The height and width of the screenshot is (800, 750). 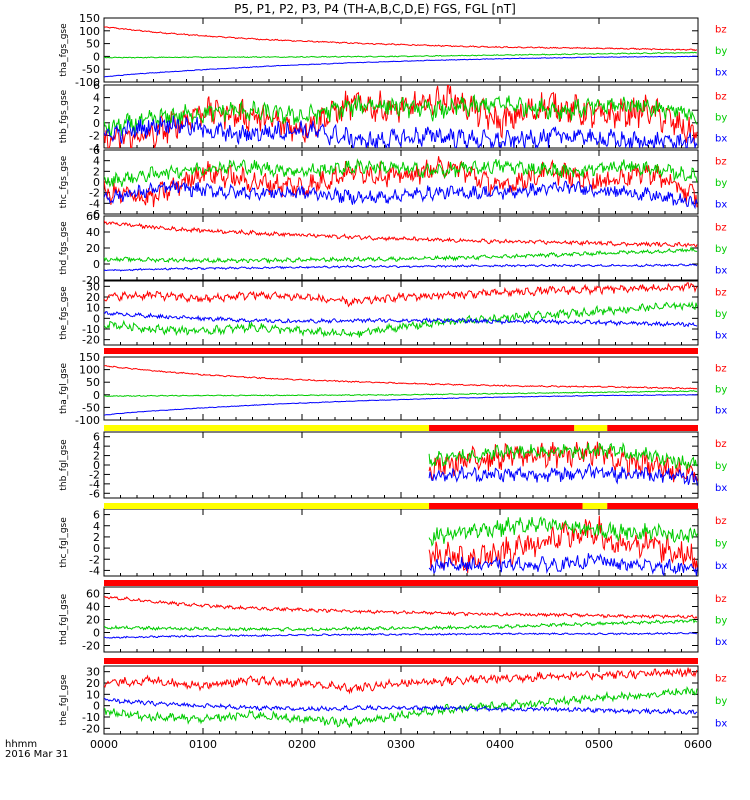 What do you see at coordinates (698, 744) in the screenshot?
I see `x-tick-label: 0600` at bounding box center [698, 744].